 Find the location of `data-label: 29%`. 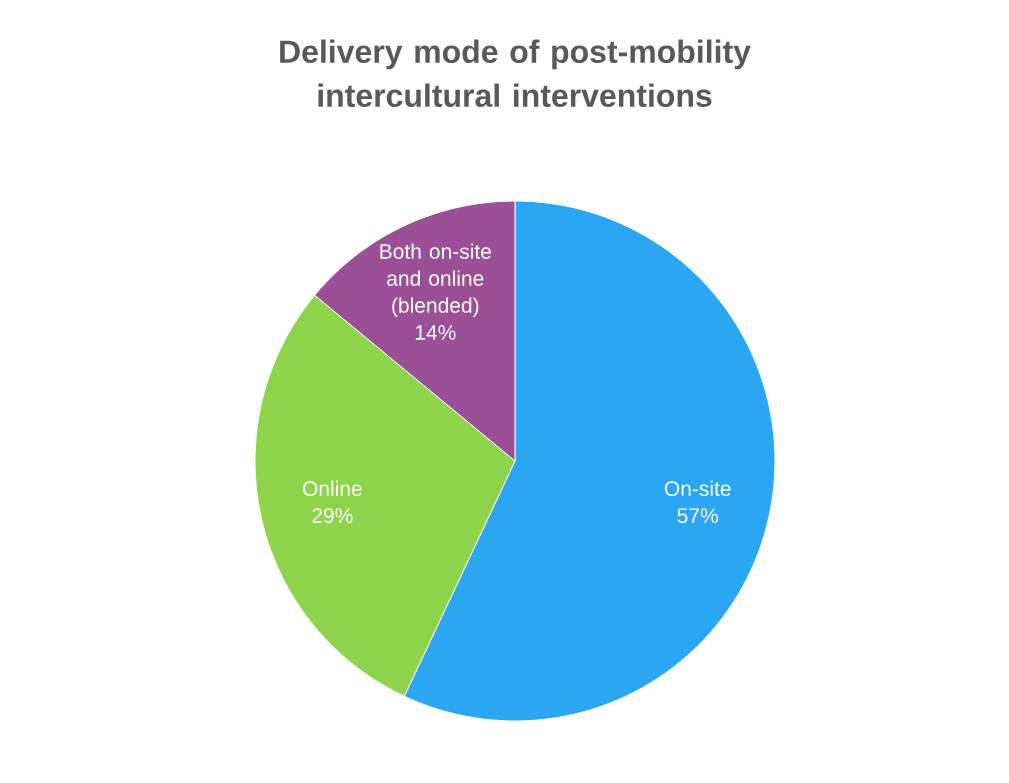

data-label: 29% is located at coordinates (332, 516).